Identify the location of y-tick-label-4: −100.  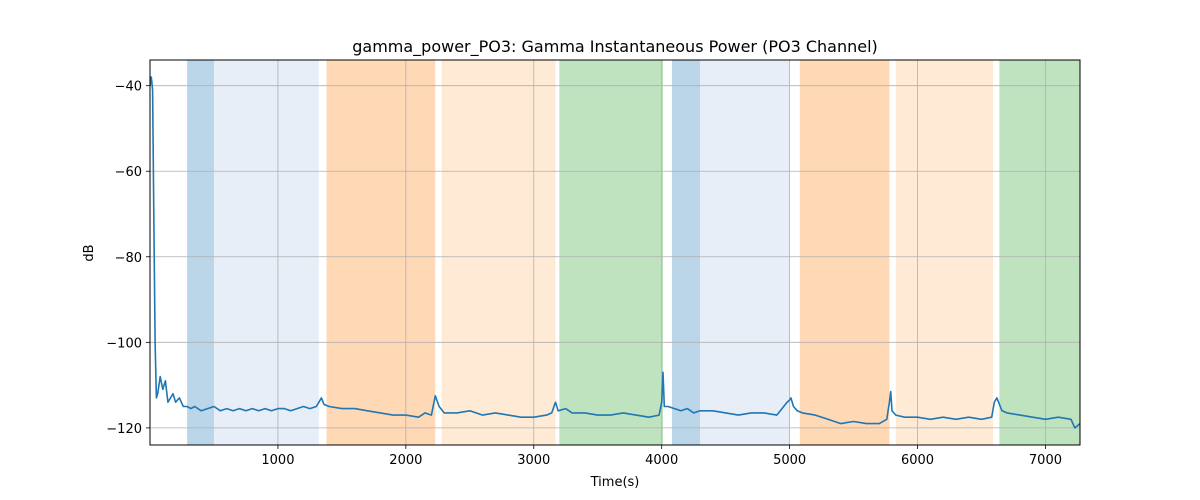
(124, 343).